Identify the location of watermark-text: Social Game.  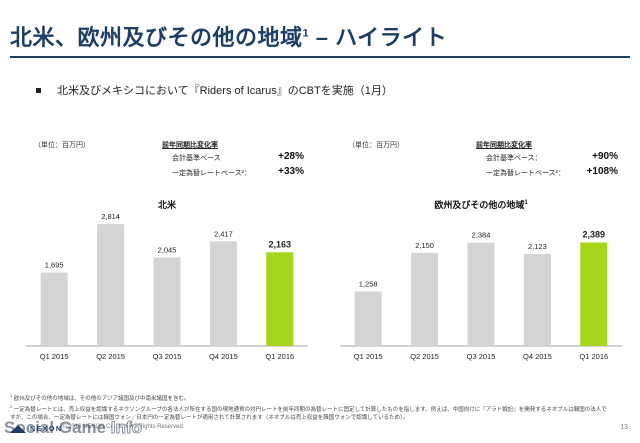
(55, 427).